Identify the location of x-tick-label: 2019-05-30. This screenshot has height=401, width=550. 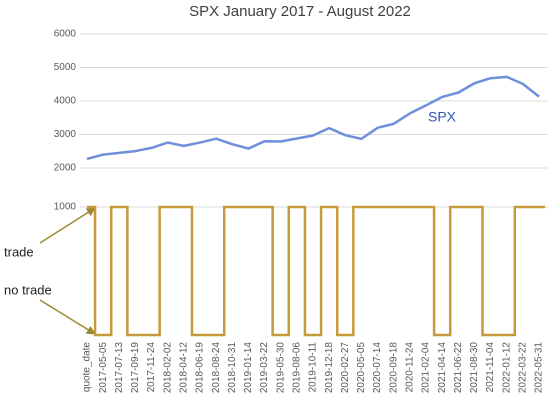
(280, 368).